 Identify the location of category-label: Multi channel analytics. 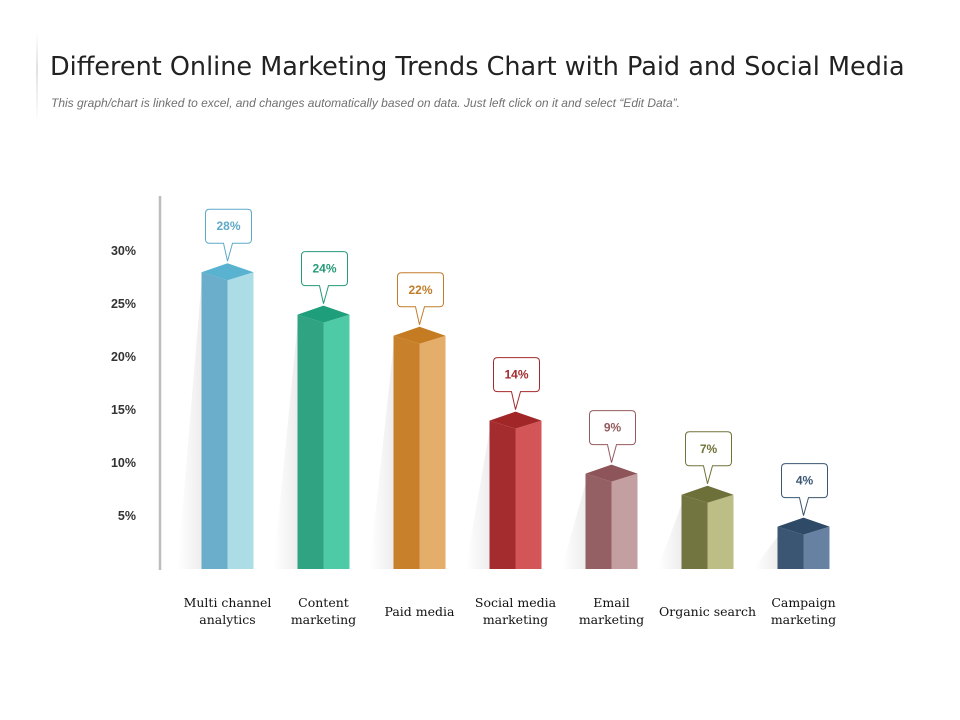
(228, 611).